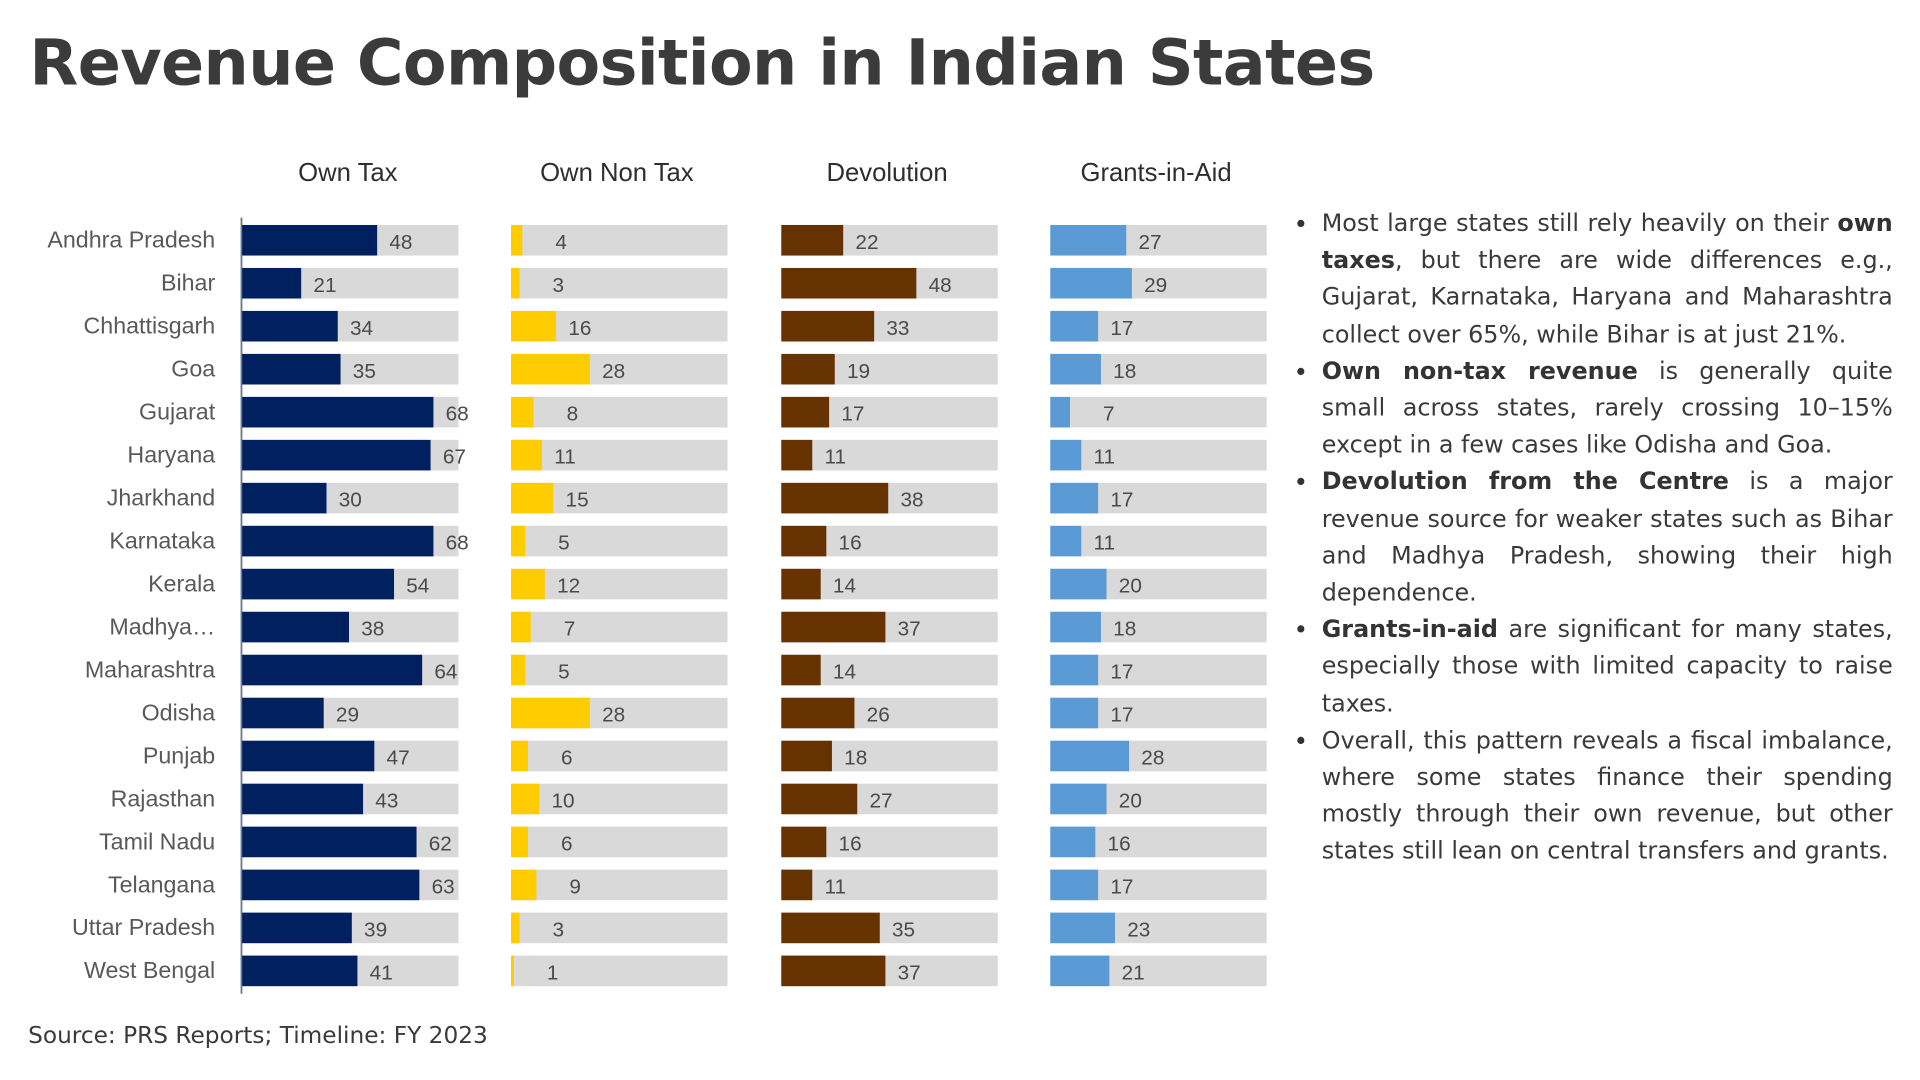 This screenshot has height=1080, width=1920. What do you see at coordinates (567, 758) in the screenshot?
I see `value-label: 6` at bounding box center [567, 758].